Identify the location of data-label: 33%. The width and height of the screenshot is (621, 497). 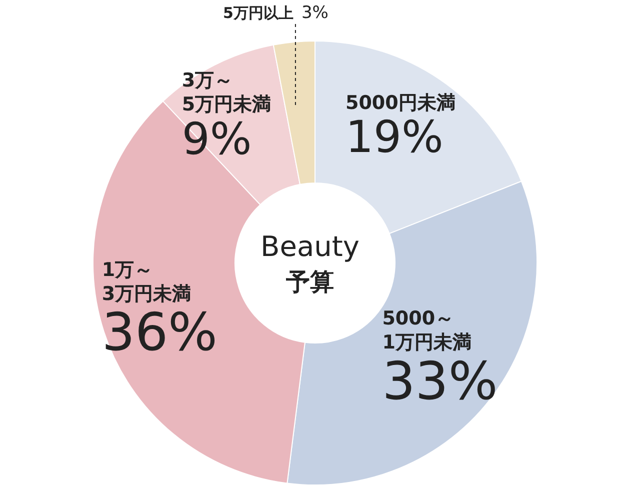
(440, 382).